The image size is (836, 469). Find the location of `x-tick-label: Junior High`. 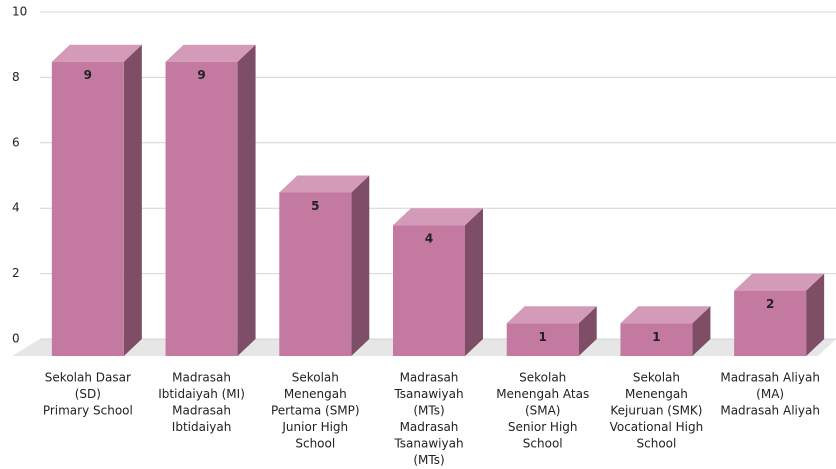

x-tick-label: Junior High is located at coordinates (314, 427).